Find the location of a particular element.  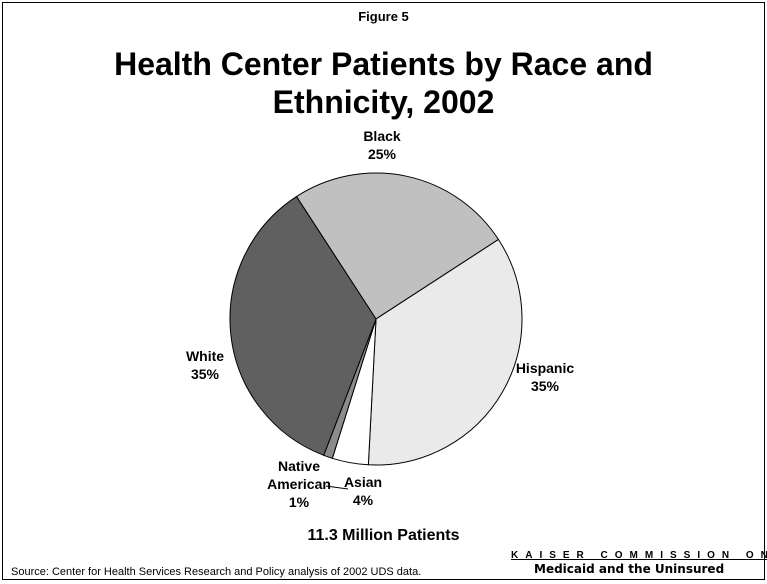

slice-label-native-american: Native American 1% is located at coordinates (299, 484).